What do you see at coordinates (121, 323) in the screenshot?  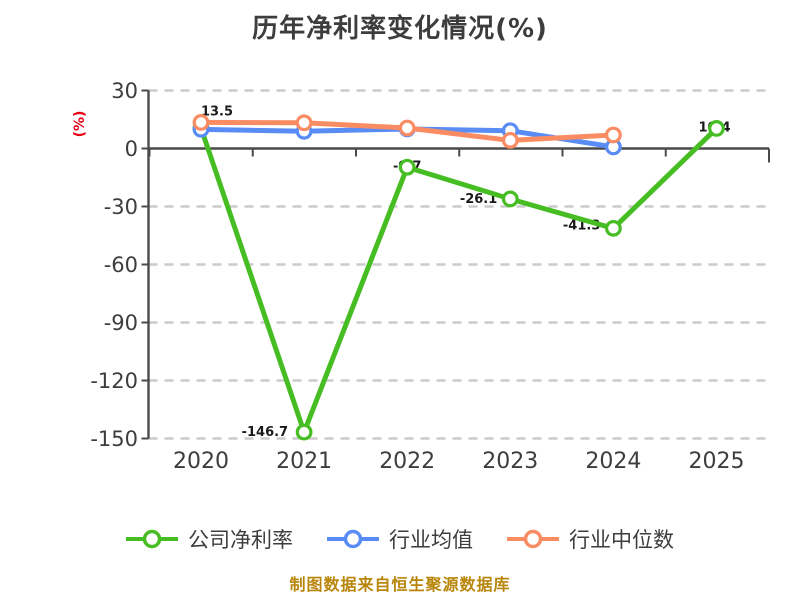 I see `y-tick-label--90: -90` at bounding box center [121, 323].